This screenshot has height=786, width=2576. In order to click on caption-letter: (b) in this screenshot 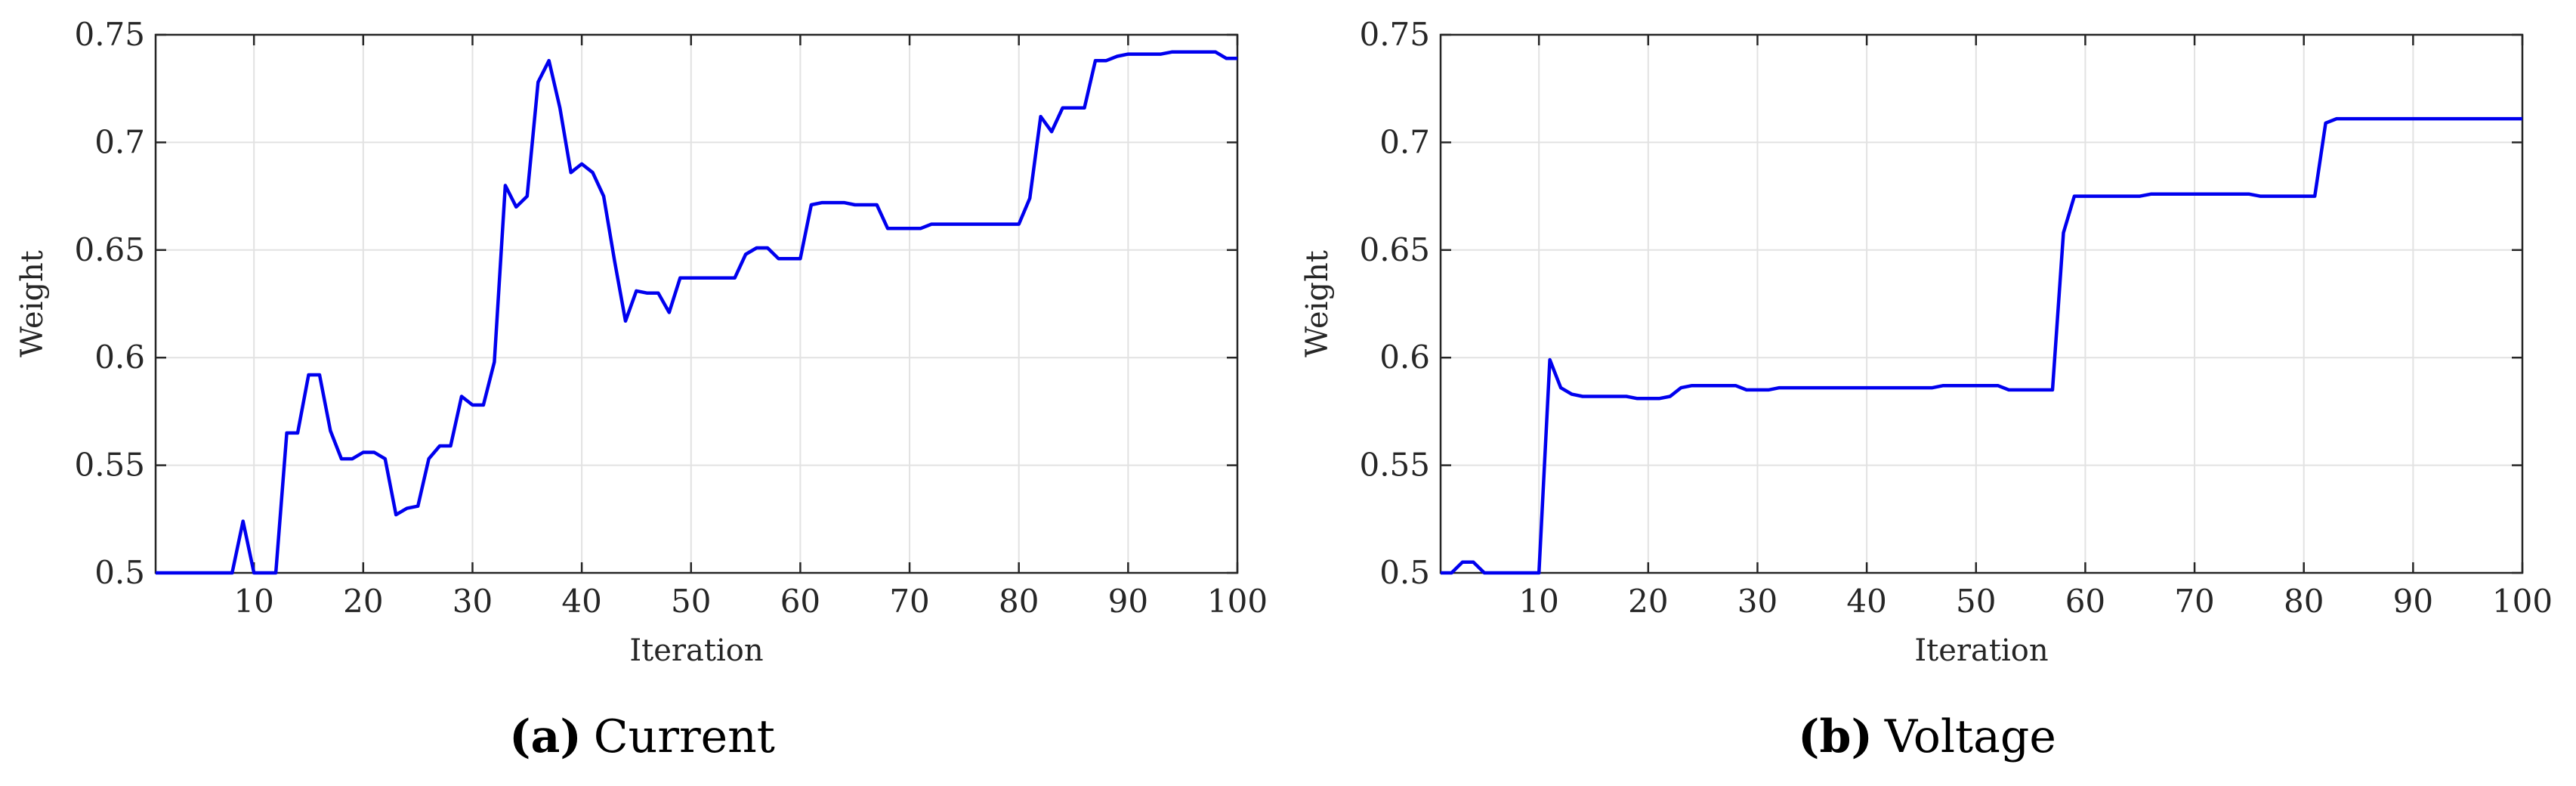, I will do `click(1835, 736)`.